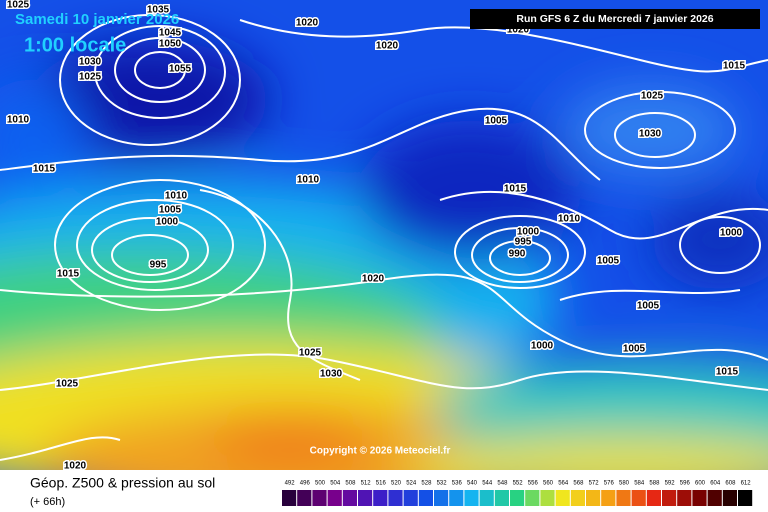 The image size is (768, 512). What do you see at coordinates (518, 484) in the screenshot?
I see `colorbar-label: 552` at bounding box center [518, 484].